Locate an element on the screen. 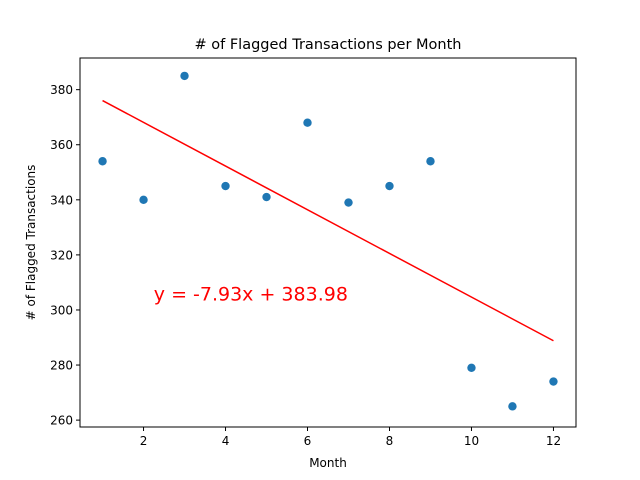 The image size is (640, 480). x-axis-label: Month is located at coordinates (328, 463).